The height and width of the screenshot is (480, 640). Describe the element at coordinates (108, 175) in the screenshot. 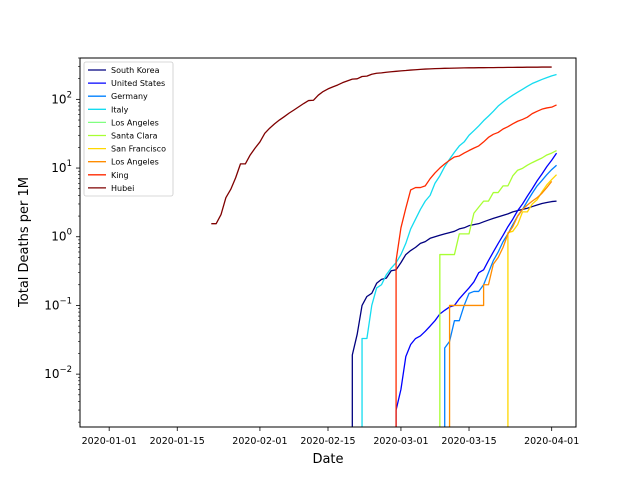

I see `legend-item: King` at that location.